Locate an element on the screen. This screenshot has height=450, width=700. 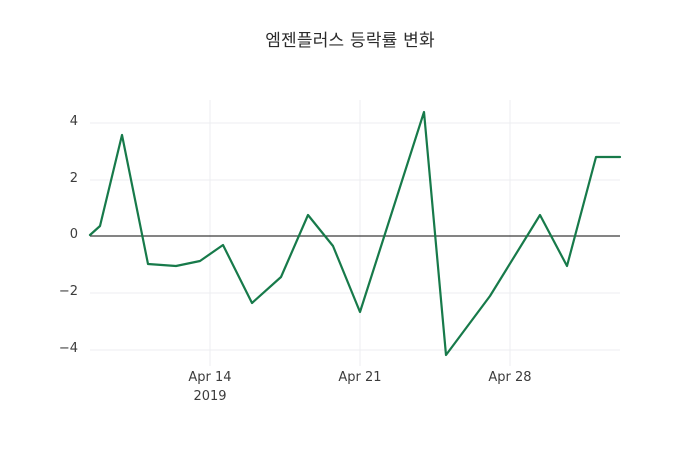
x-axis-tick-label-date: Apr 14 is located at coordinates (210, 377).